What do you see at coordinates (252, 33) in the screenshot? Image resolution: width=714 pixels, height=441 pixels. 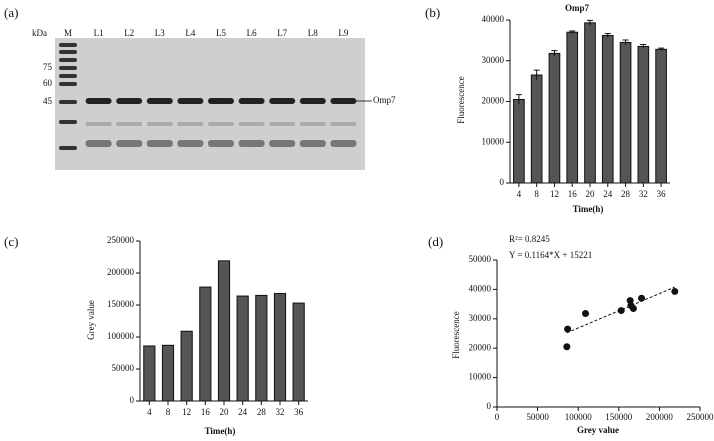 I see `lane-label: L6` at bounding box center [252, 33].